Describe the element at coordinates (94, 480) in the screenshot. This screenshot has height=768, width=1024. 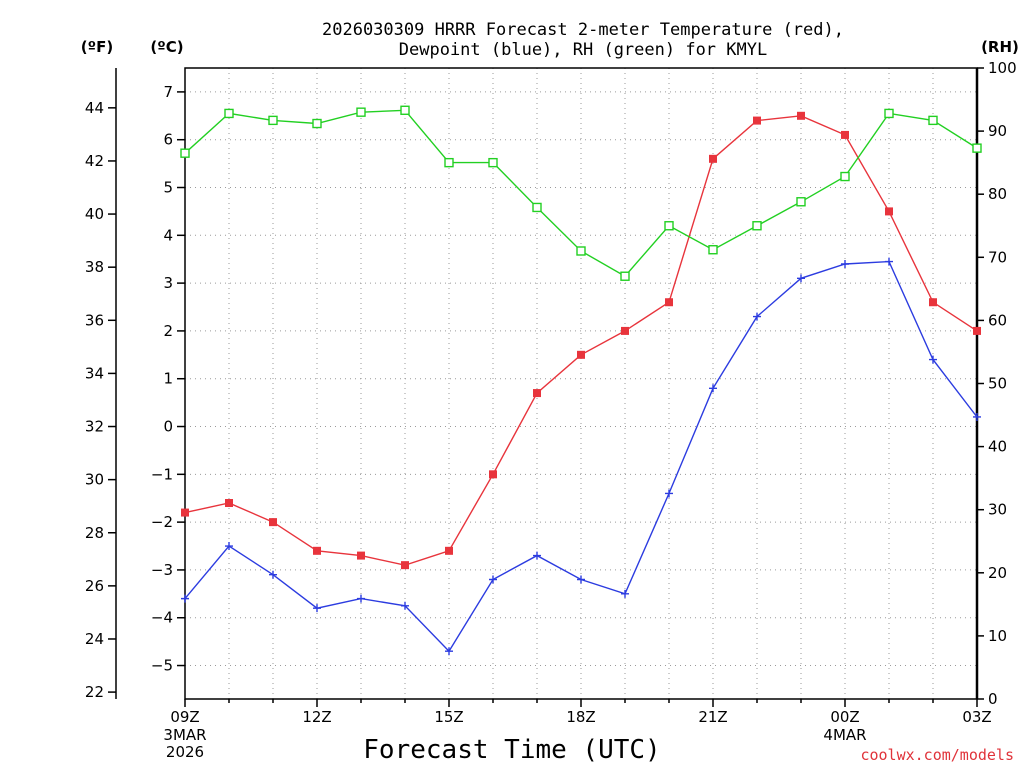
I see `fahrenheit-tick-label: 30` at that location.